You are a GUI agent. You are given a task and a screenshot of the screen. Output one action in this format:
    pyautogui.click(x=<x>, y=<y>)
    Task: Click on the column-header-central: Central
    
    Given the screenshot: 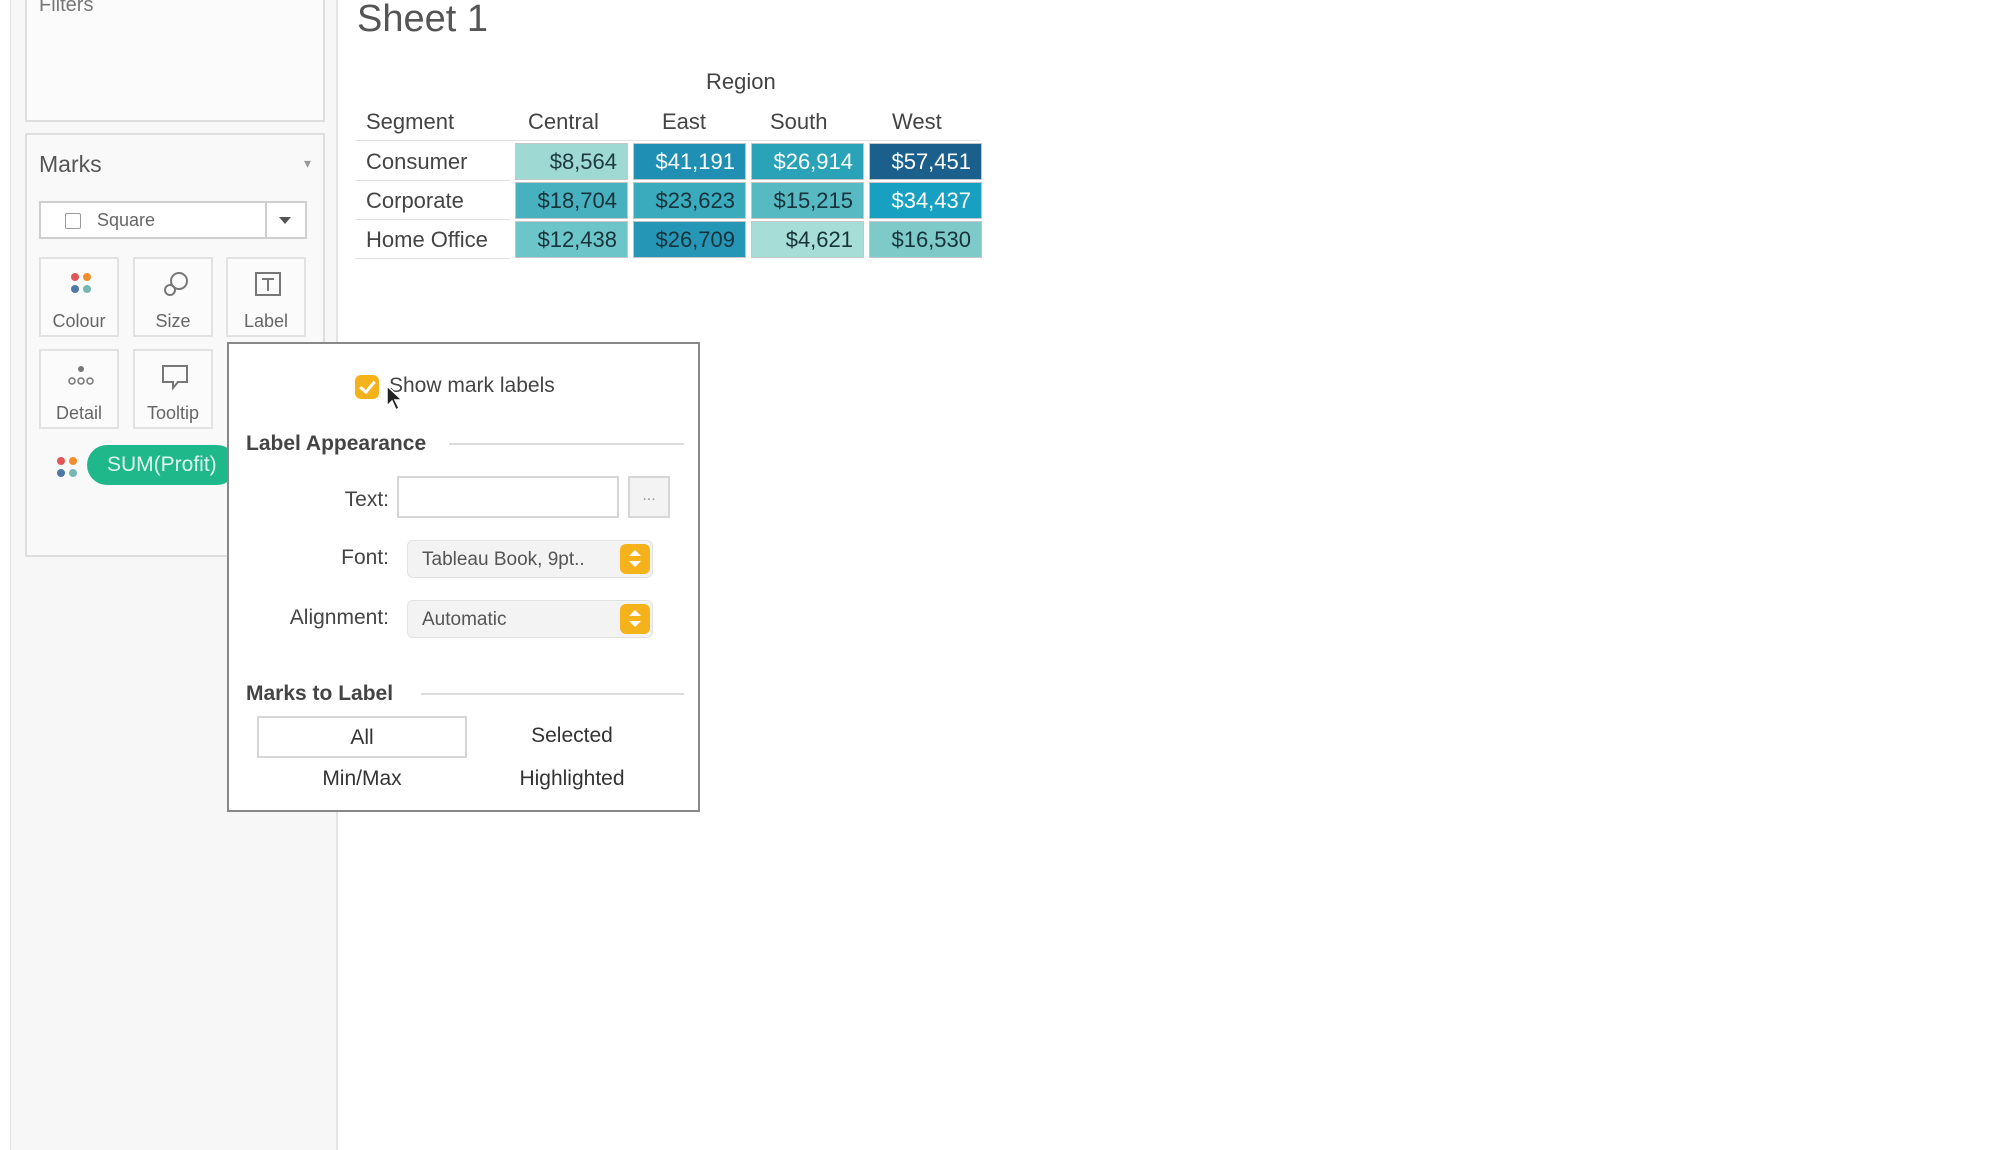 What is the action you would take?
    pyautogui.click(x=563, y=121)
    